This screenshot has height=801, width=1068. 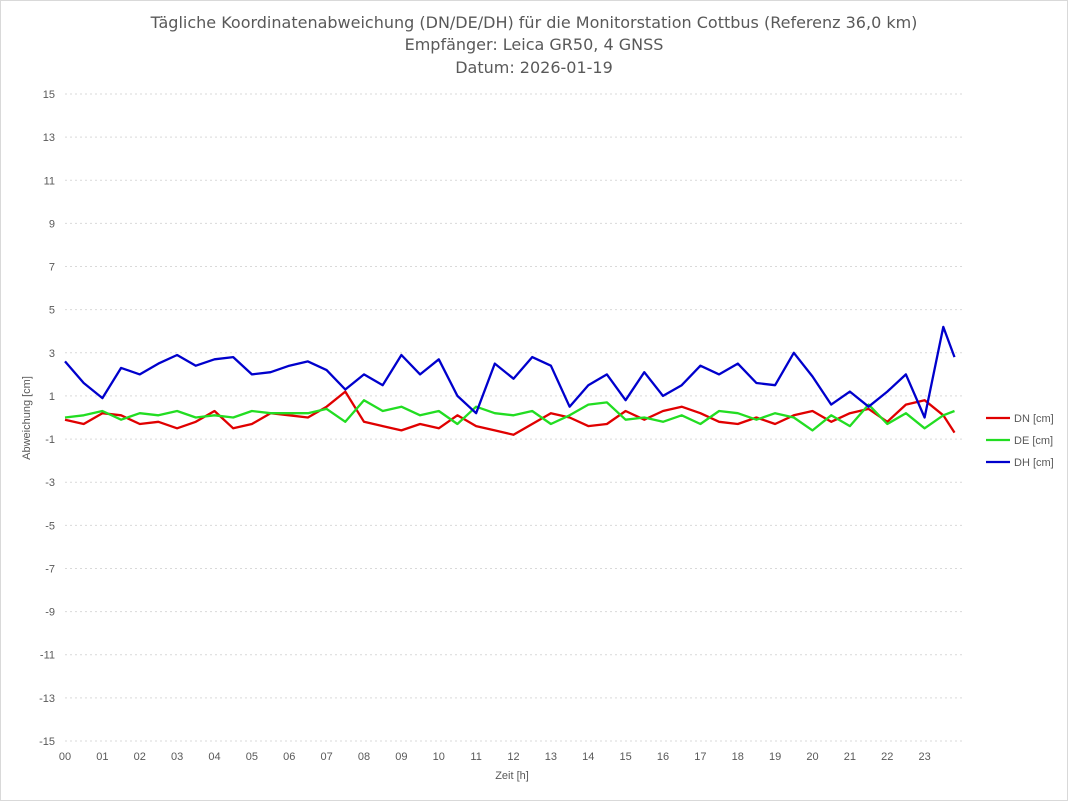 What do you see at coordinates (534, 44) in the screenshot?
I see `chart-title-line-2: Empfänger: Leica GR50, 4 GNSS` at bounding box center [534, 44].